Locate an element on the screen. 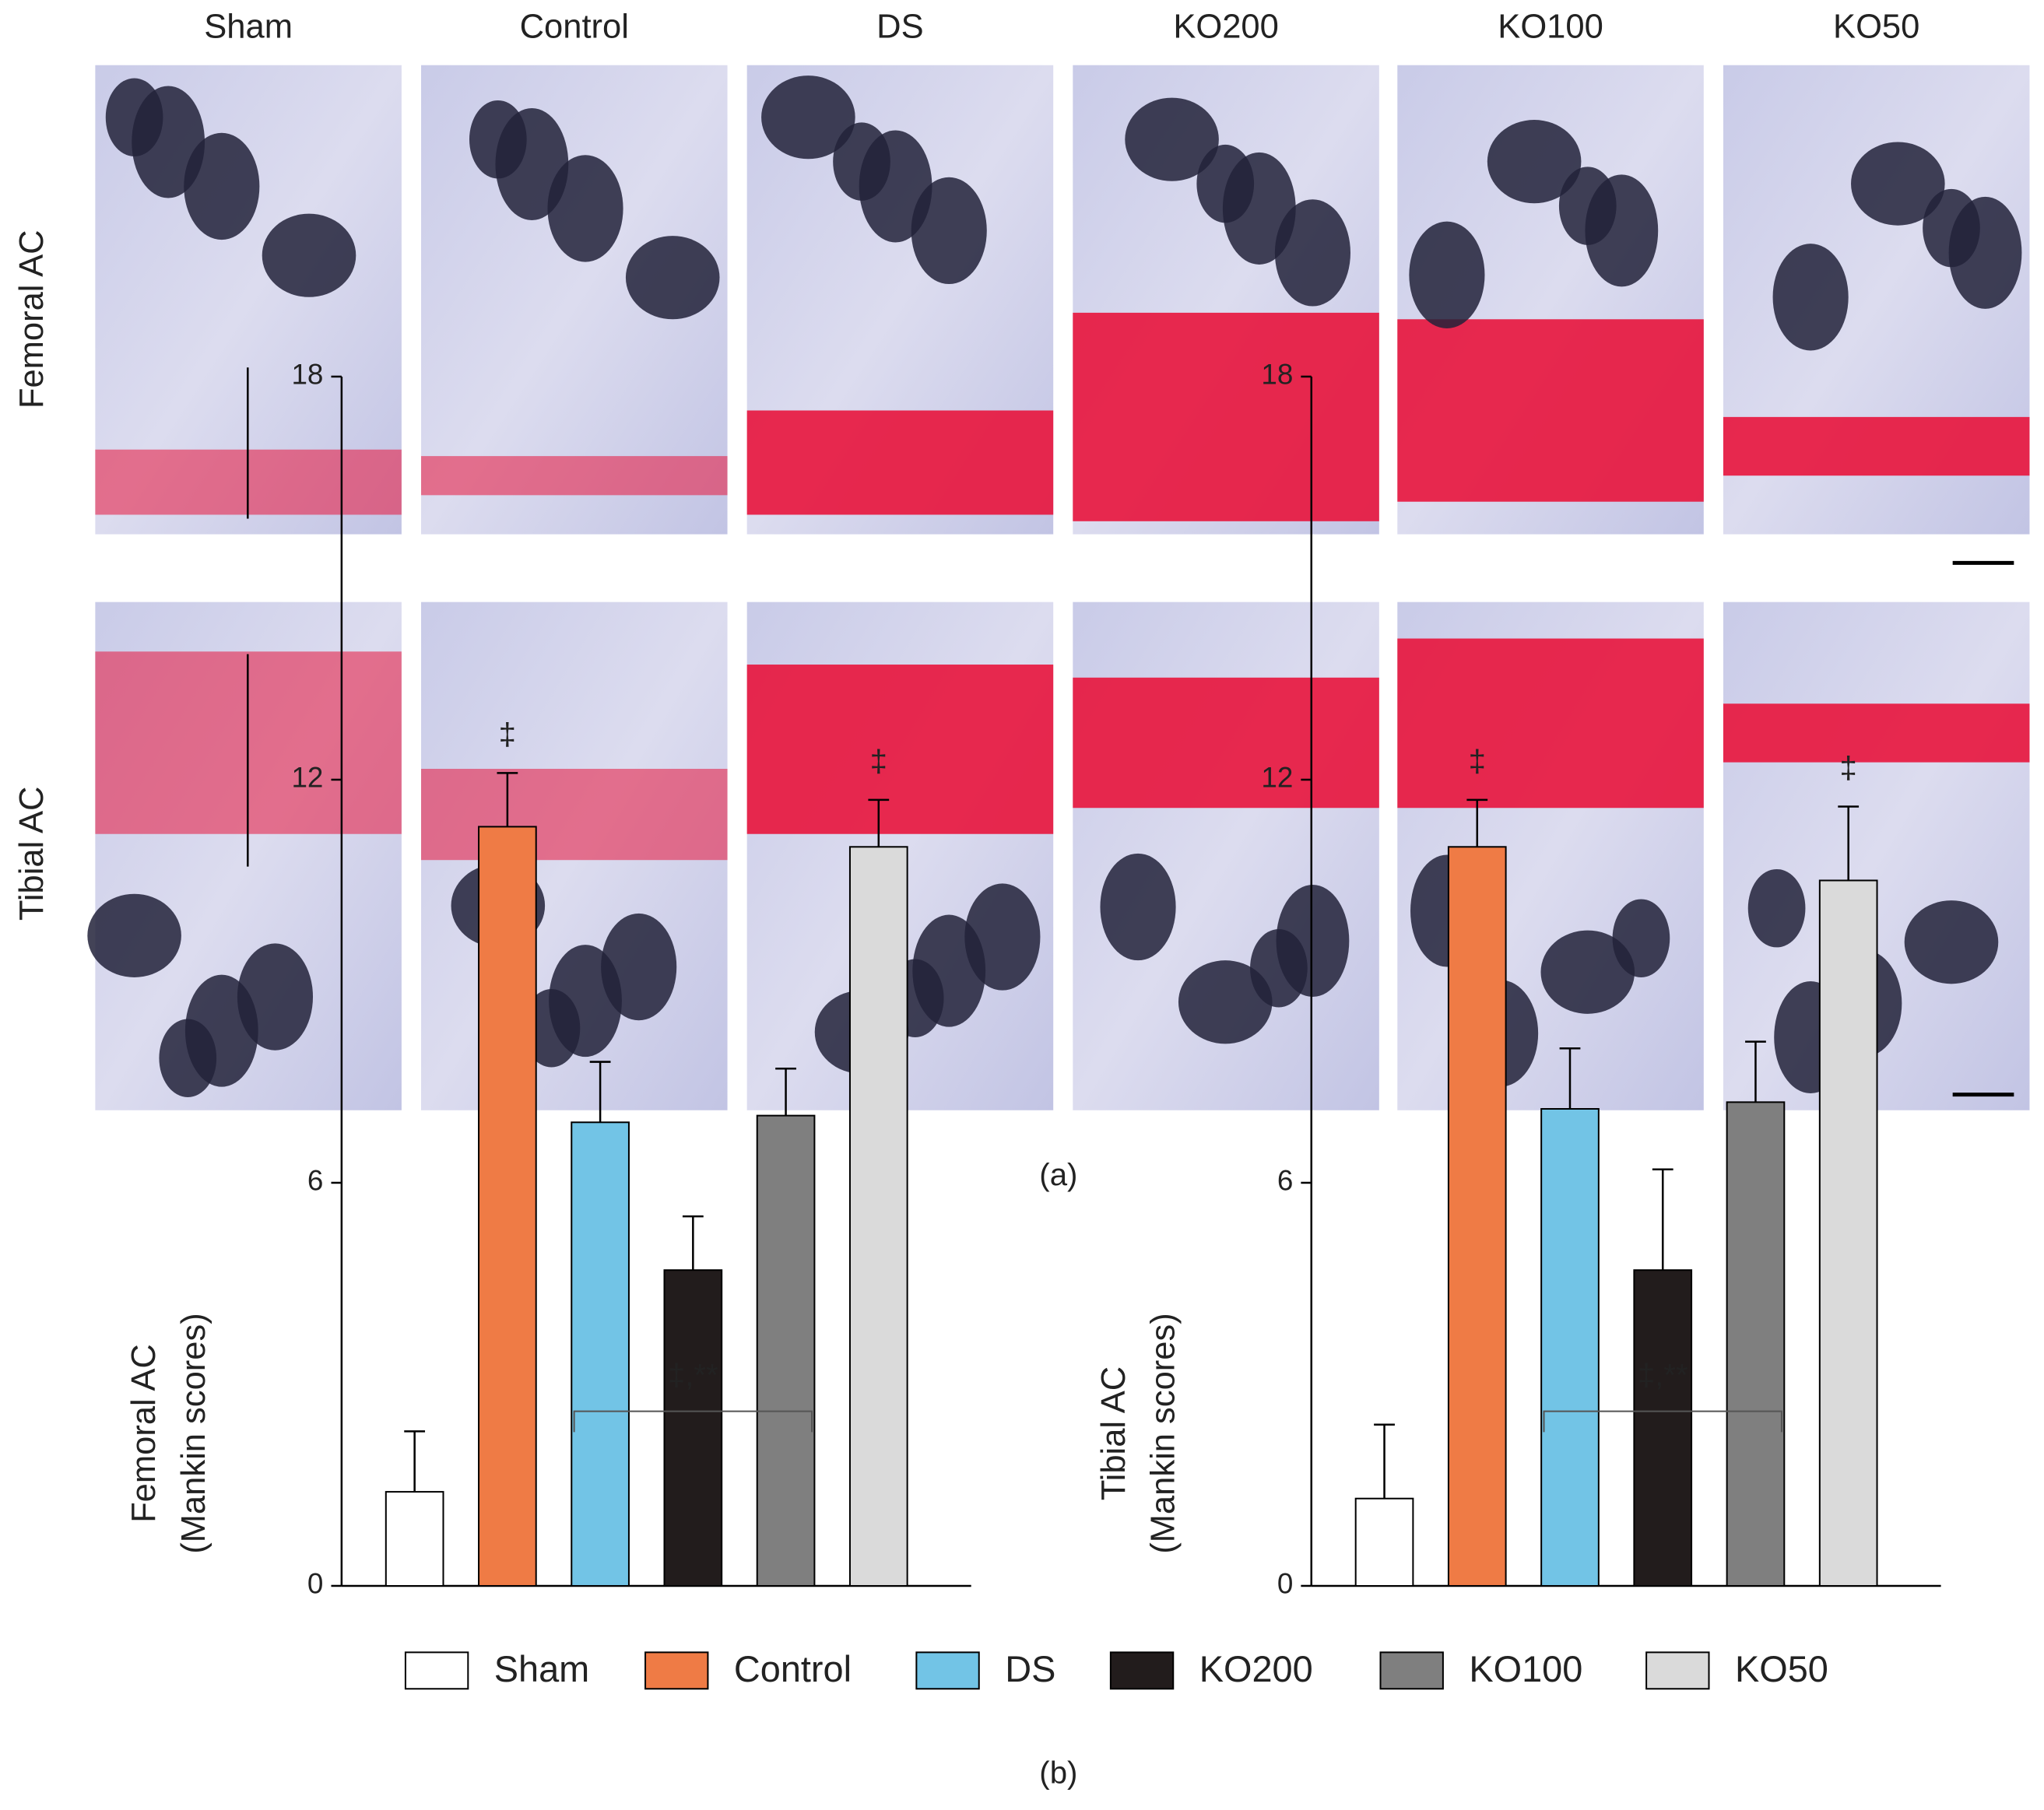 This screenshot has width=2044, height=1810. legend-label: Control is located at coordinates (793, 1669).